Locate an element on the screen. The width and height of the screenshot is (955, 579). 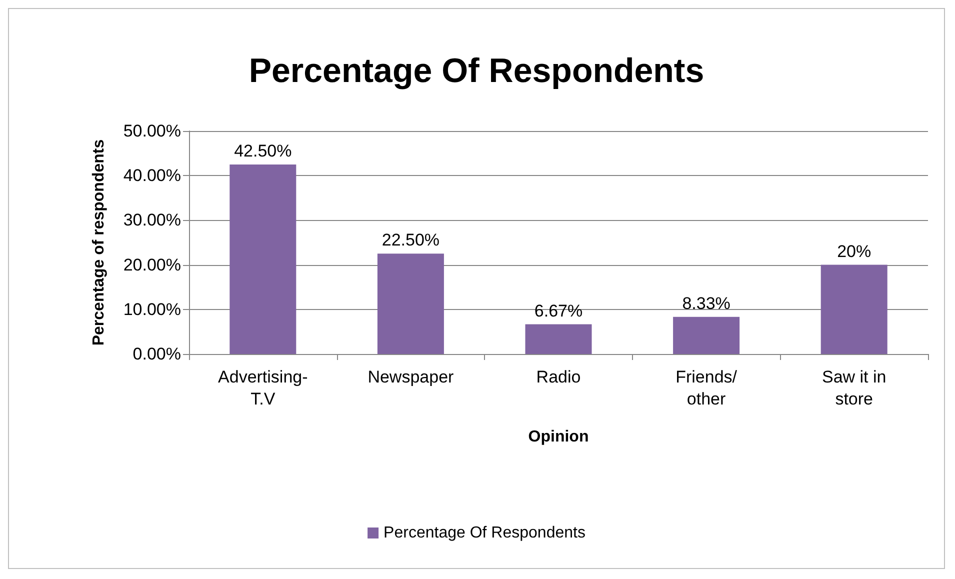
y-tick-label: 50.00% is located at coordinates (152, 131).